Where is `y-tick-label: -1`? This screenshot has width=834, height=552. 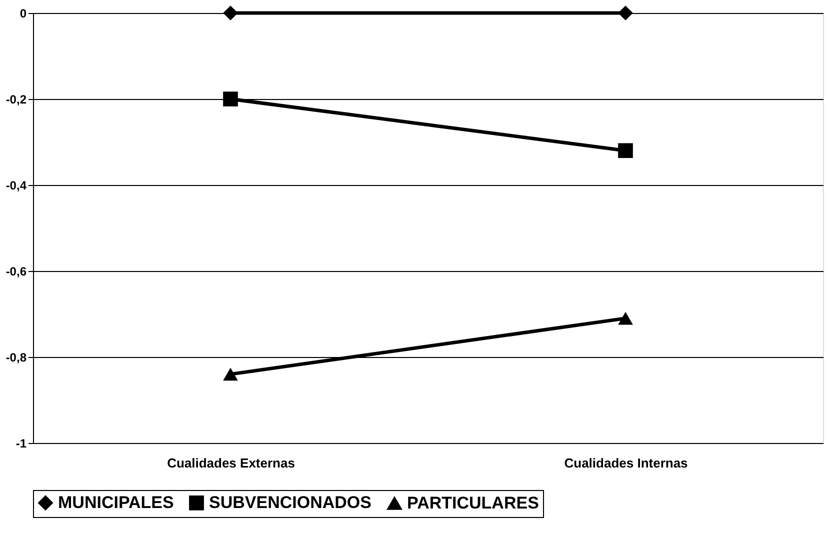
y-tick-label: -1 is located at coordinates (21, 443).